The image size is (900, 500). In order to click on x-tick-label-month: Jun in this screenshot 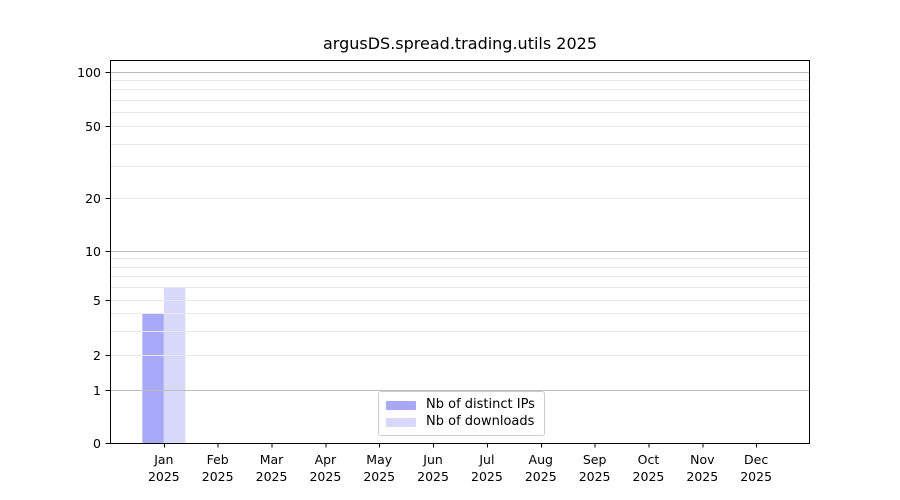, I will do `click(432, 459)`.